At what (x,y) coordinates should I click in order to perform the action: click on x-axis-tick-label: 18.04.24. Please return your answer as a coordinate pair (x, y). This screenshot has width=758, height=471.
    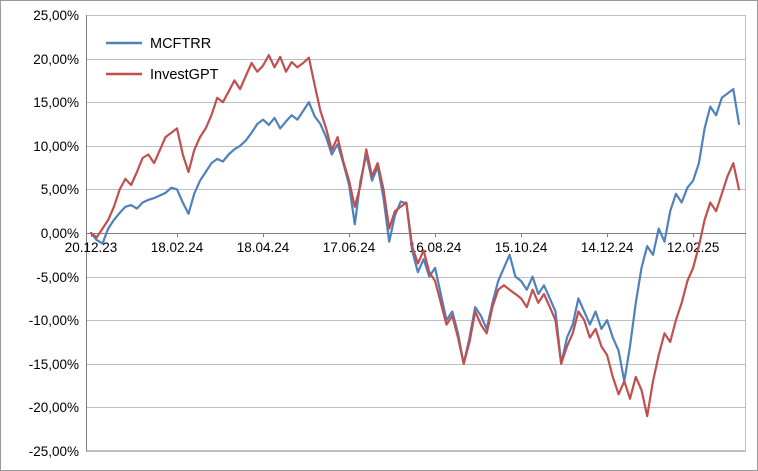
    Looking at the image, I should click on (263, 247).